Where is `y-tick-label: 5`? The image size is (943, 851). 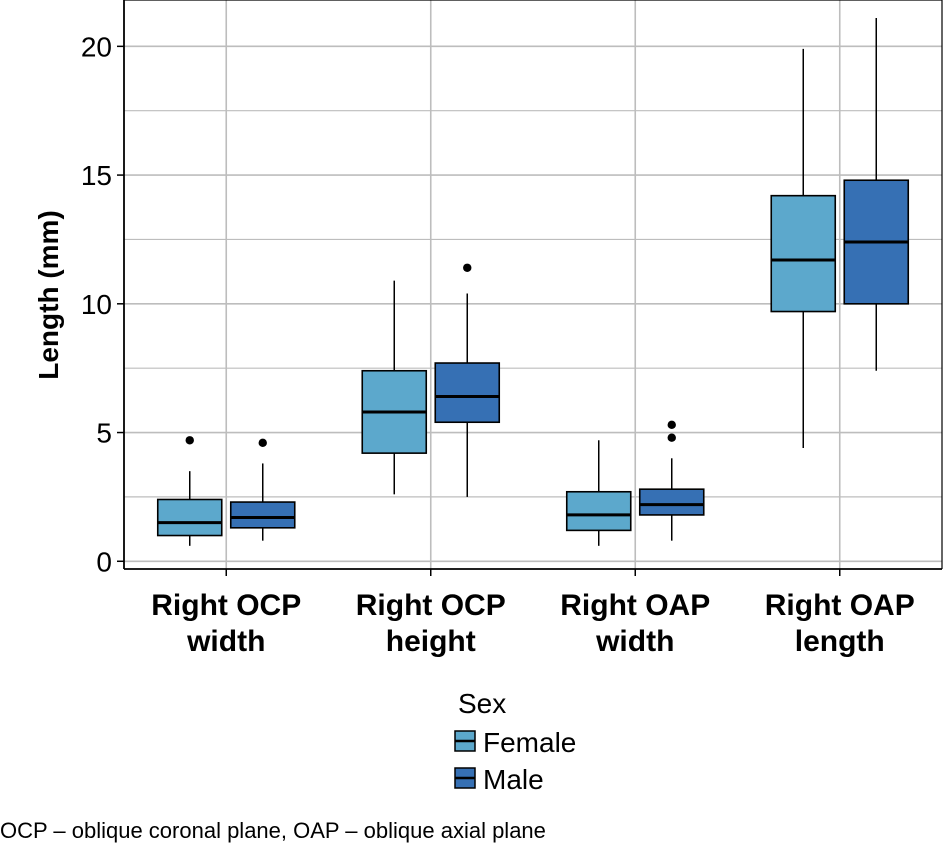
y-tick-label: 5 is located at coordinates (104, 433).